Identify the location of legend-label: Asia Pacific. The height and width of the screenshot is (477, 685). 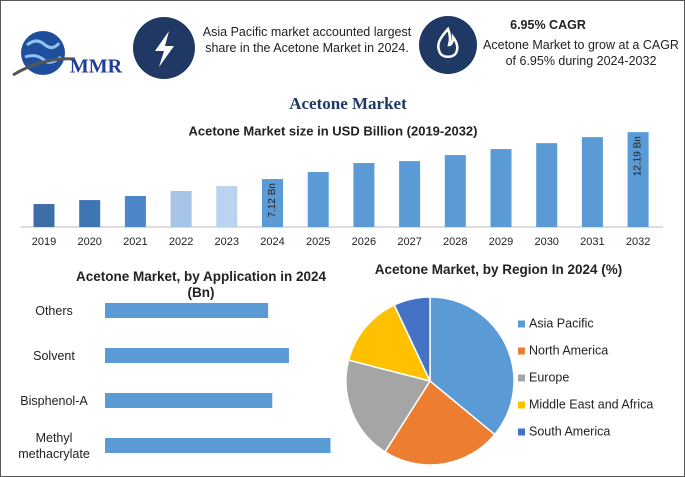
(561, 323).